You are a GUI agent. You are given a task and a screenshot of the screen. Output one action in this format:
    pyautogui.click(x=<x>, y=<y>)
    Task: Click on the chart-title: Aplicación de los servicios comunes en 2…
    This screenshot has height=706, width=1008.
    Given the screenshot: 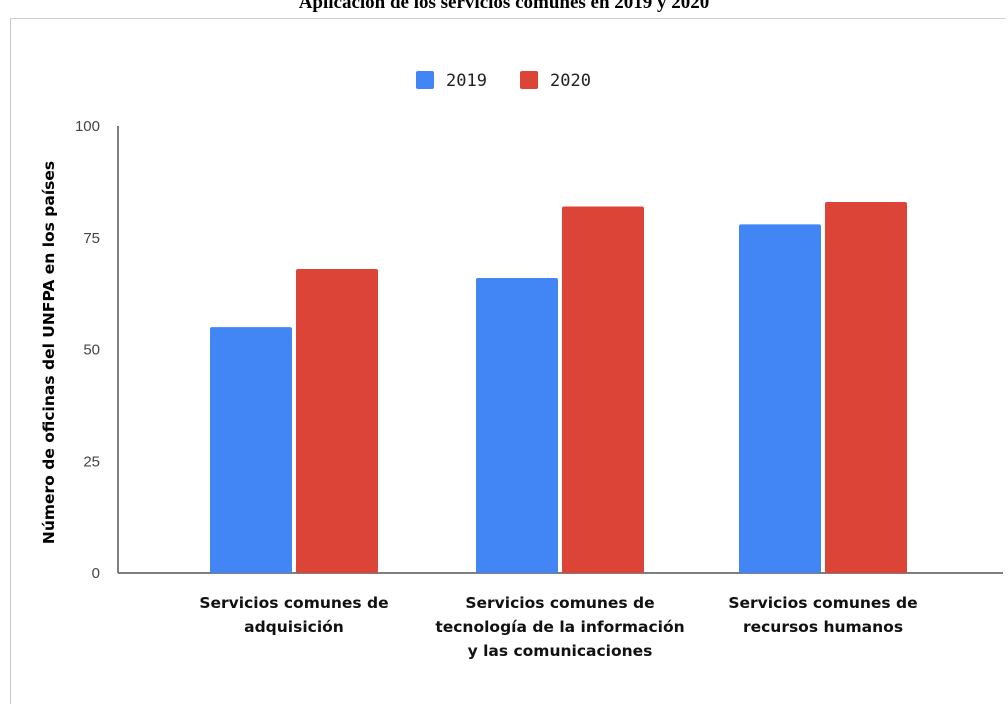 What is the action you would take?
    pyautogui.click(x=504, y=6)
    